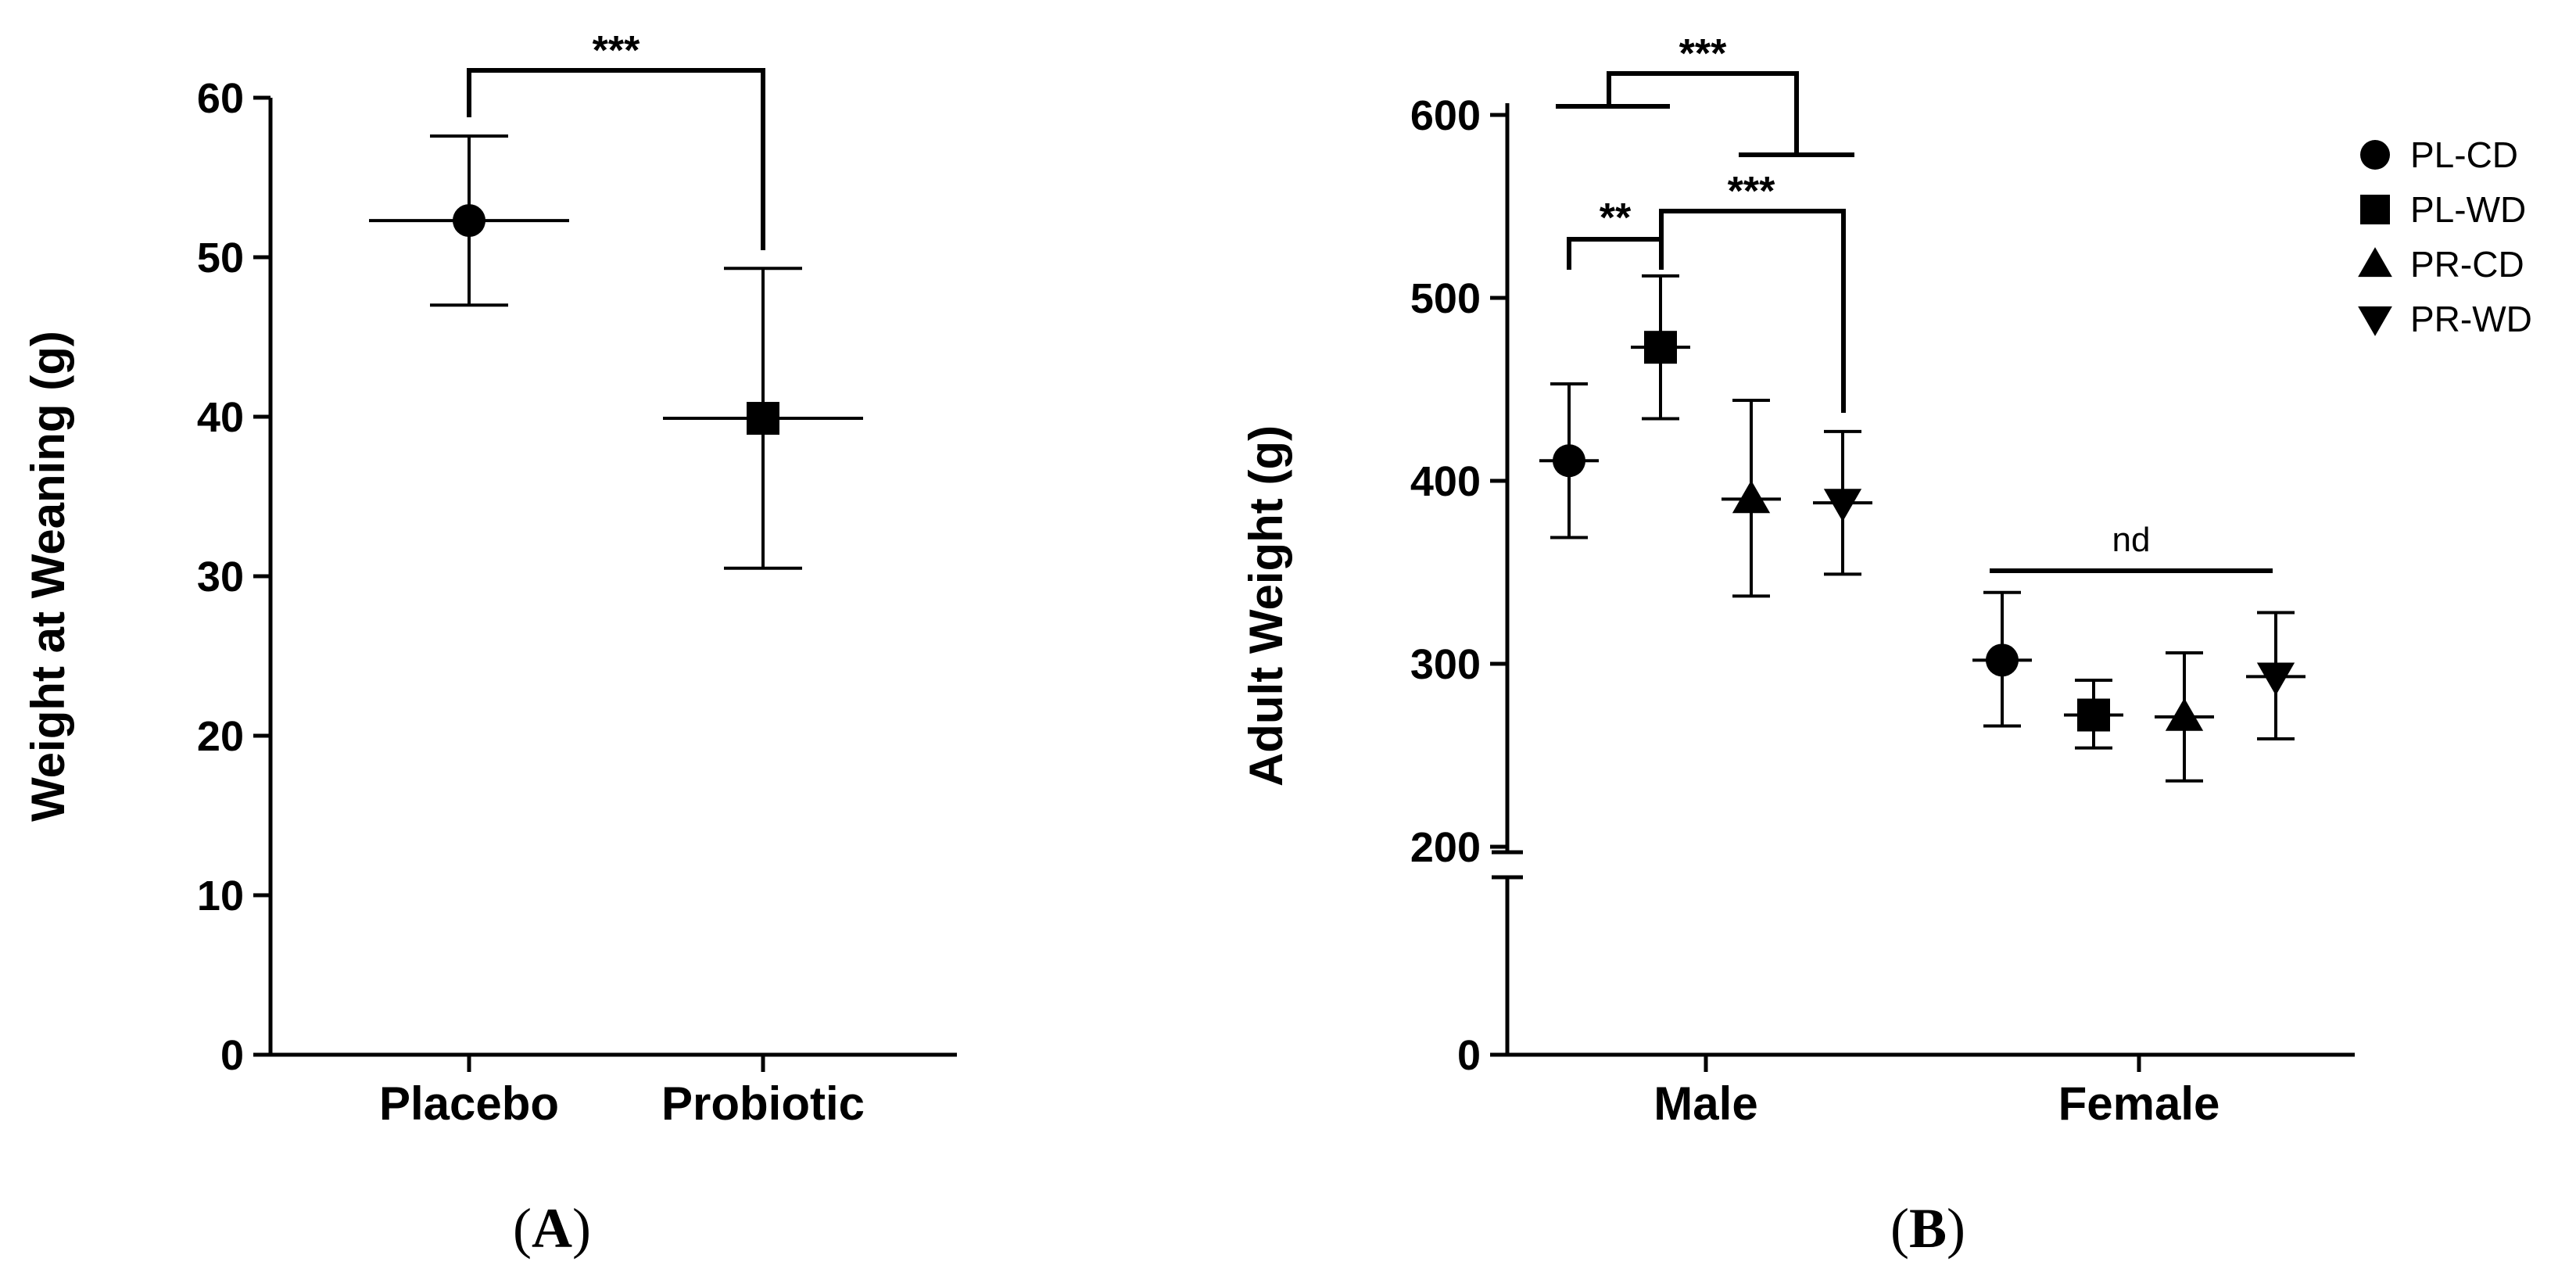  Describe the element at coordinates (1445, 115) in the screenshot. I see `panel-b-y-tick-label-600: 600` at that location.